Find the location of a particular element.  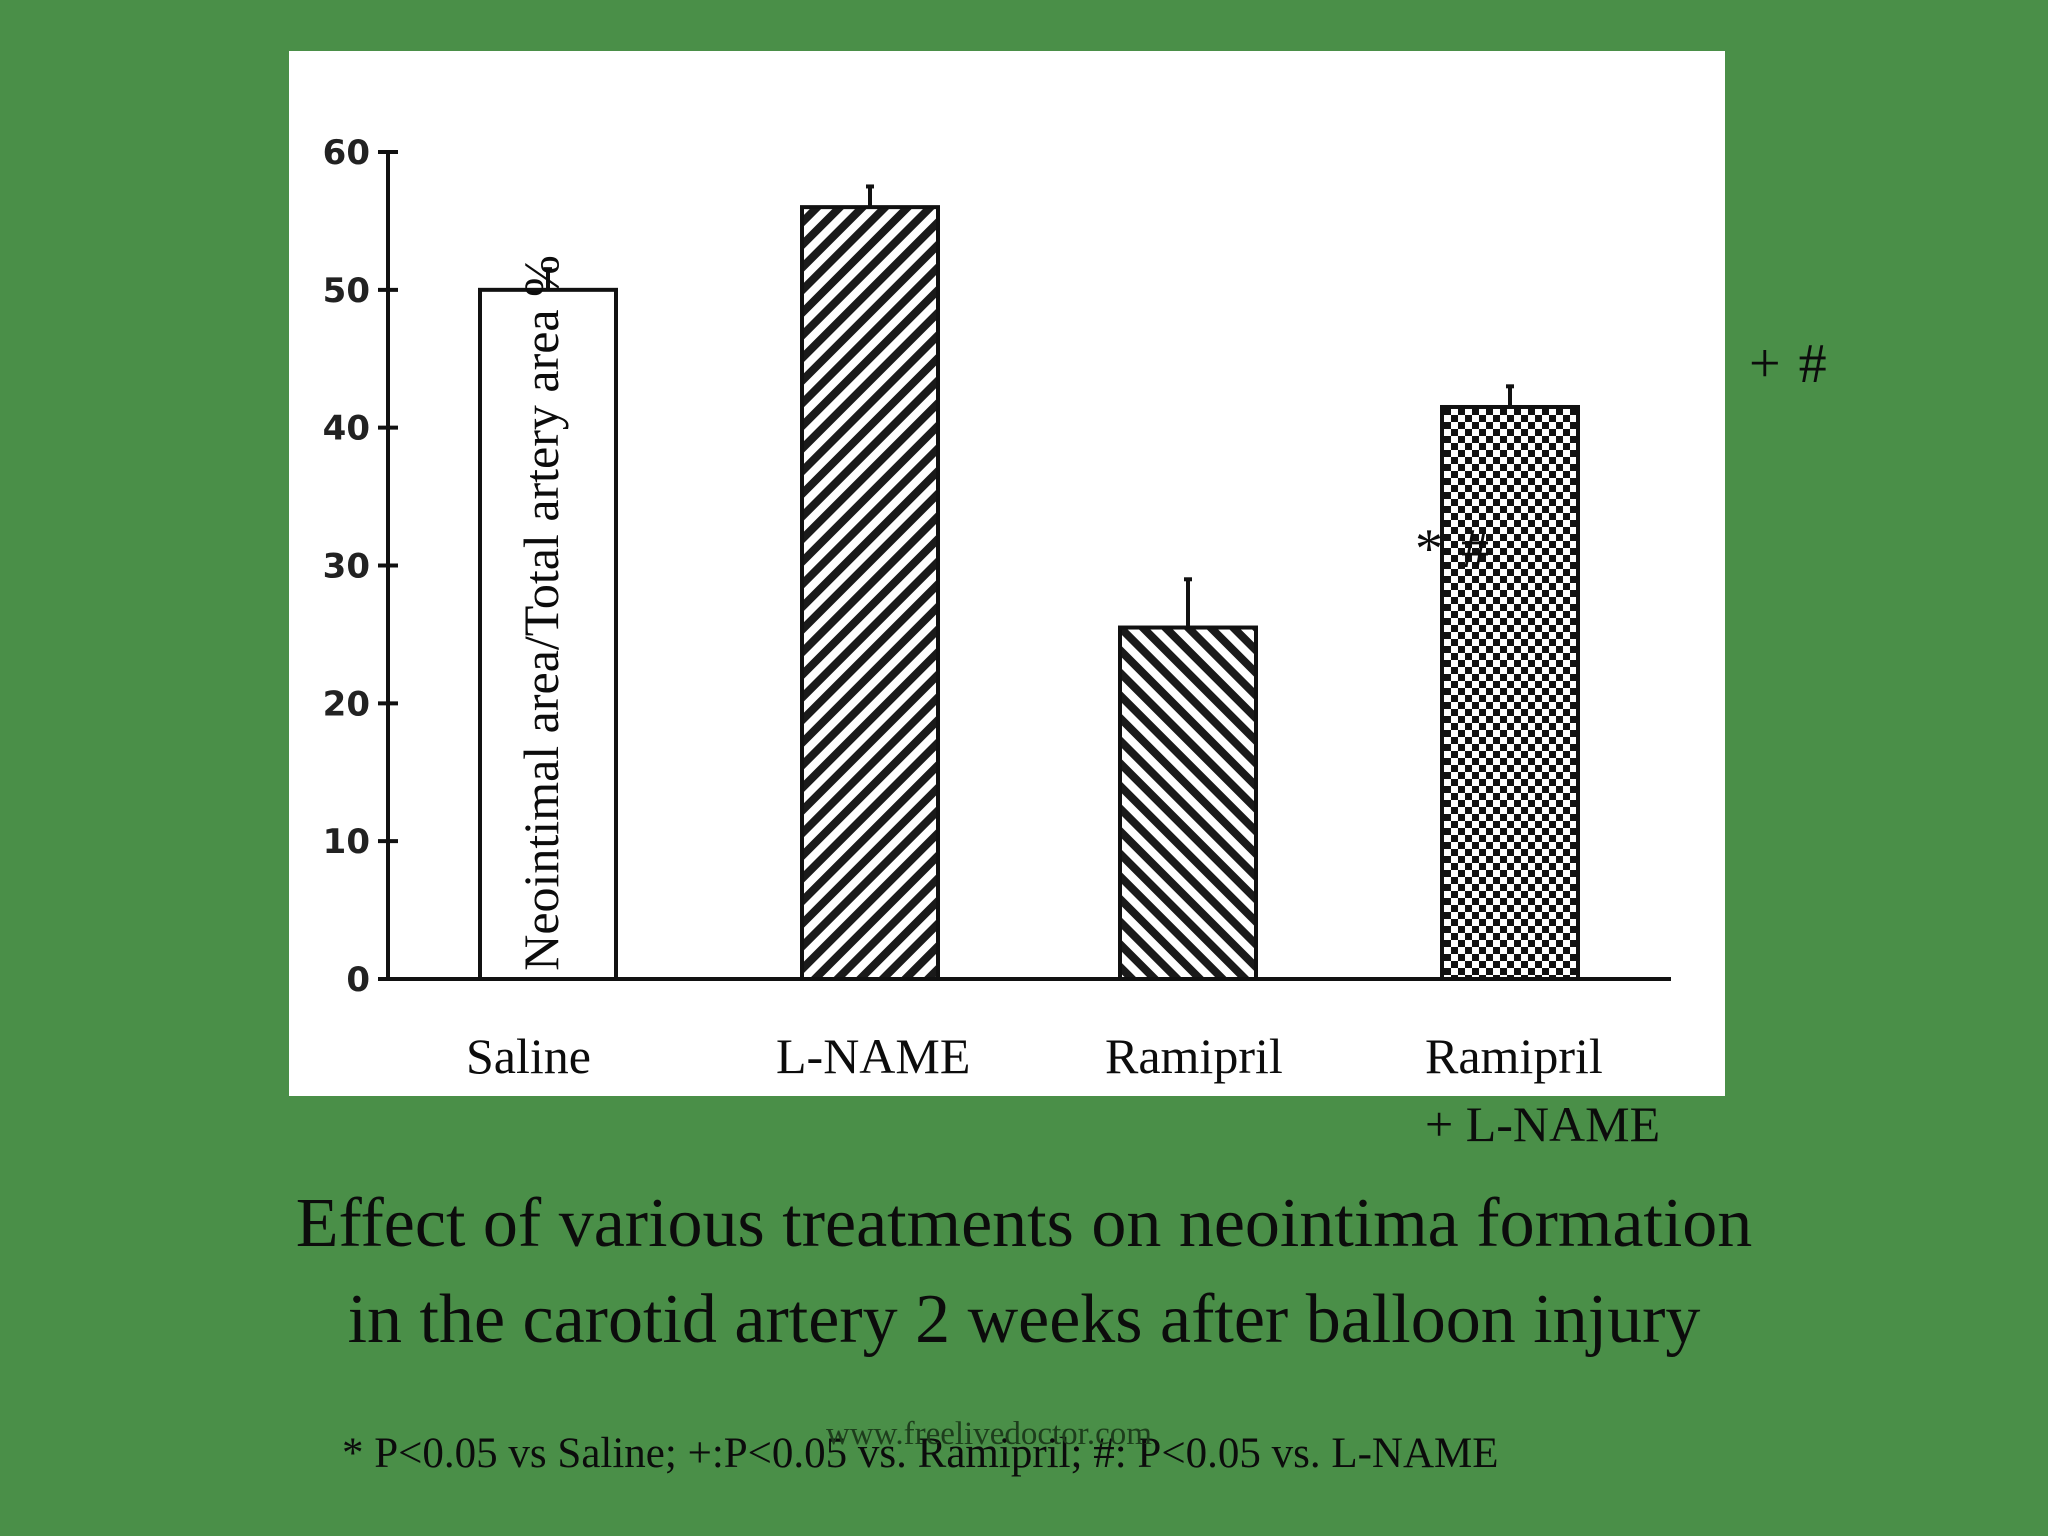

y-tick-label: 60 is located at coordinates (346, 153).